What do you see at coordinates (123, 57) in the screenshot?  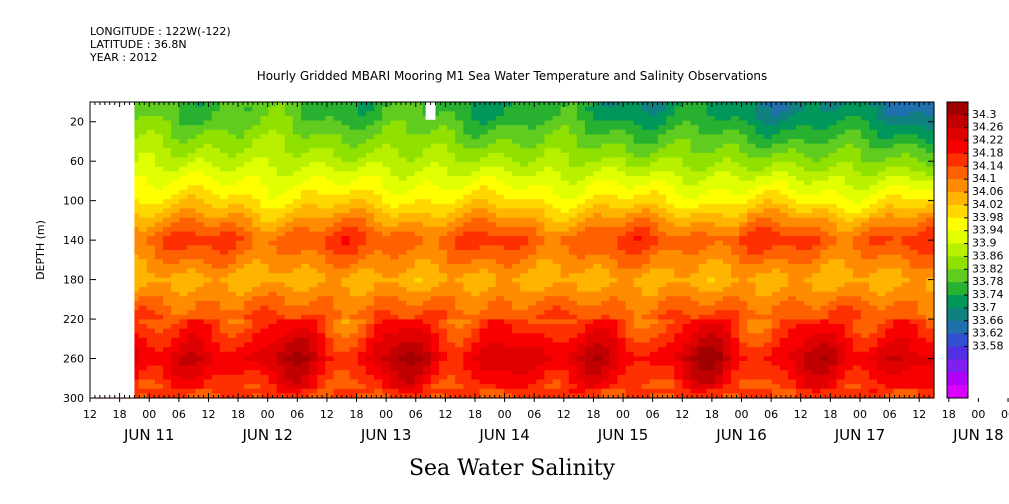 I see `year-label: YEAR : 2012` at bounding box center [123, 57].